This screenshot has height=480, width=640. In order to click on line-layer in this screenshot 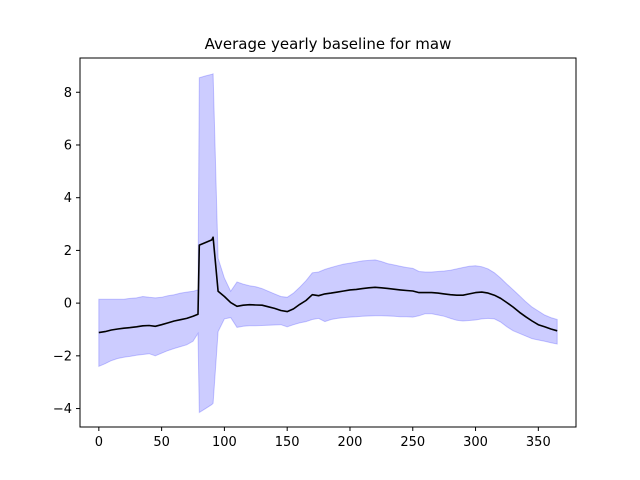, I will do `click(328, 285)`.